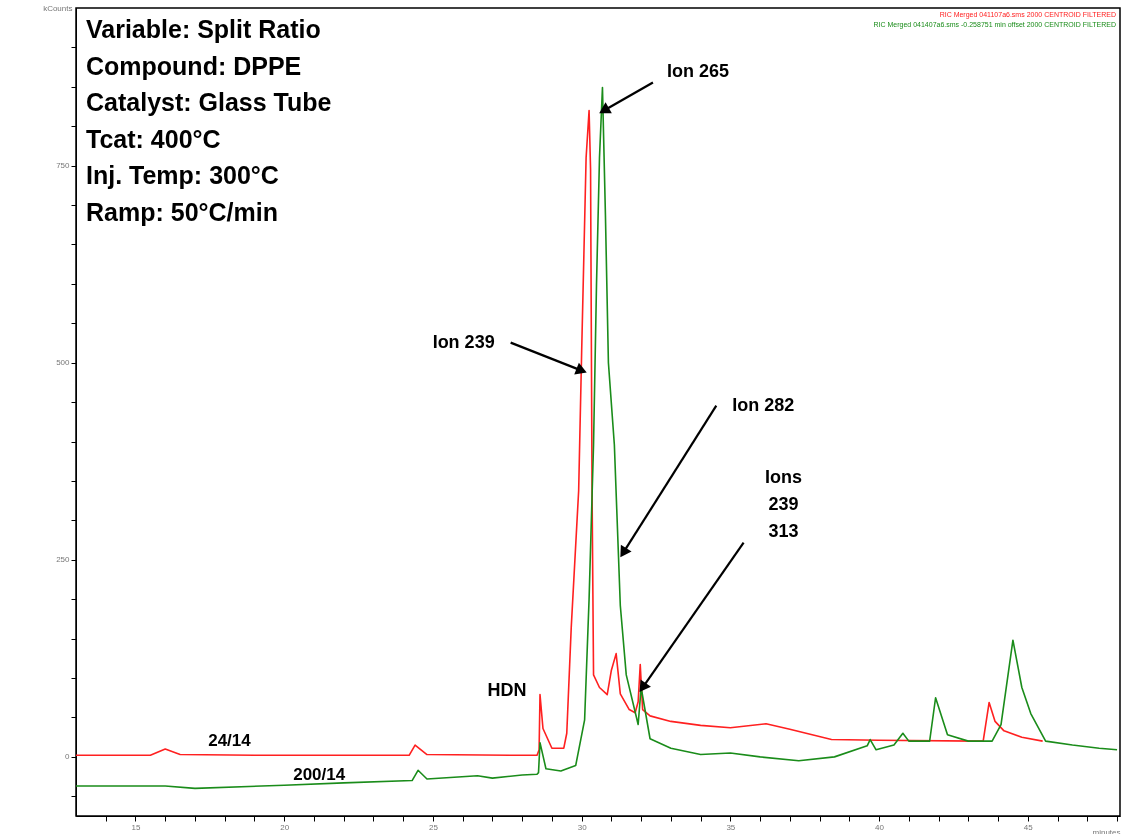 The width and height of the screenshot is (1131, 834). What do you see at coordinates (58, 8) in the screenshot?
I see `y-axis-title: kCounts` at bounding box center [58, 8].